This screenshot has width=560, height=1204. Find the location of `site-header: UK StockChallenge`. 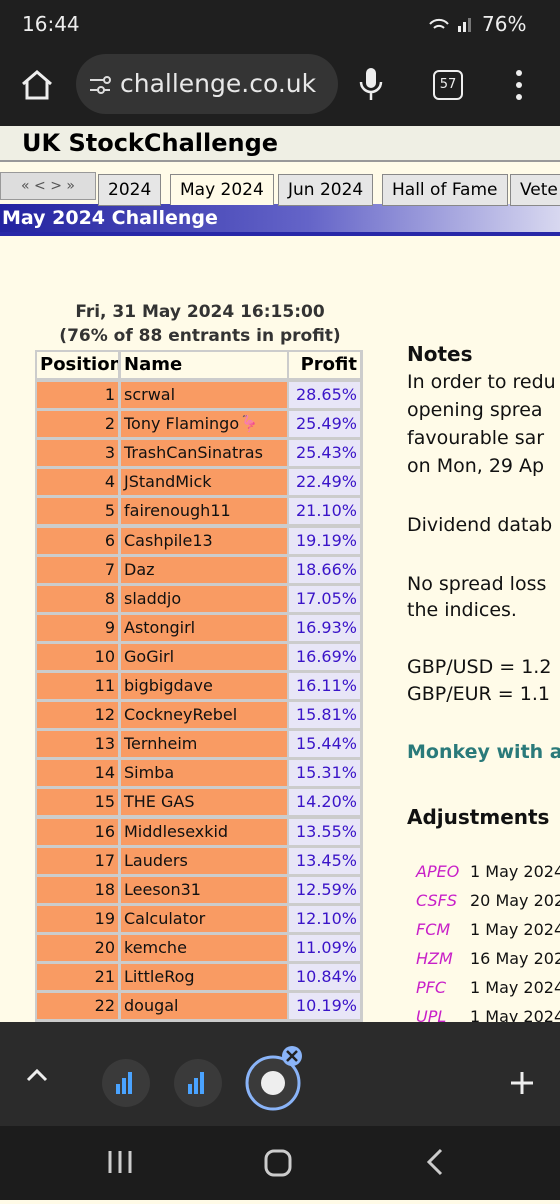

site-header: UK StockChallenge is located at coordinates (280, 144).